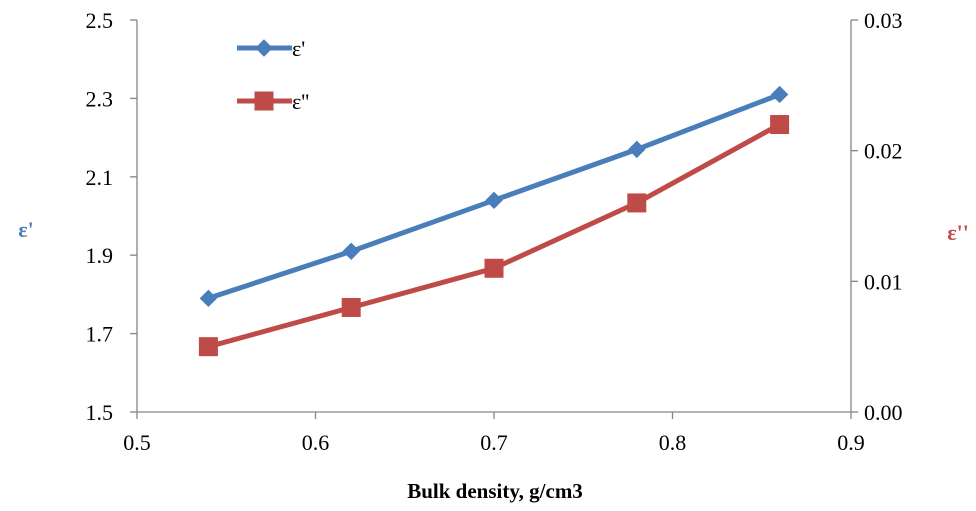  I want to click on legend: ε' ε'', so click(273, 75).